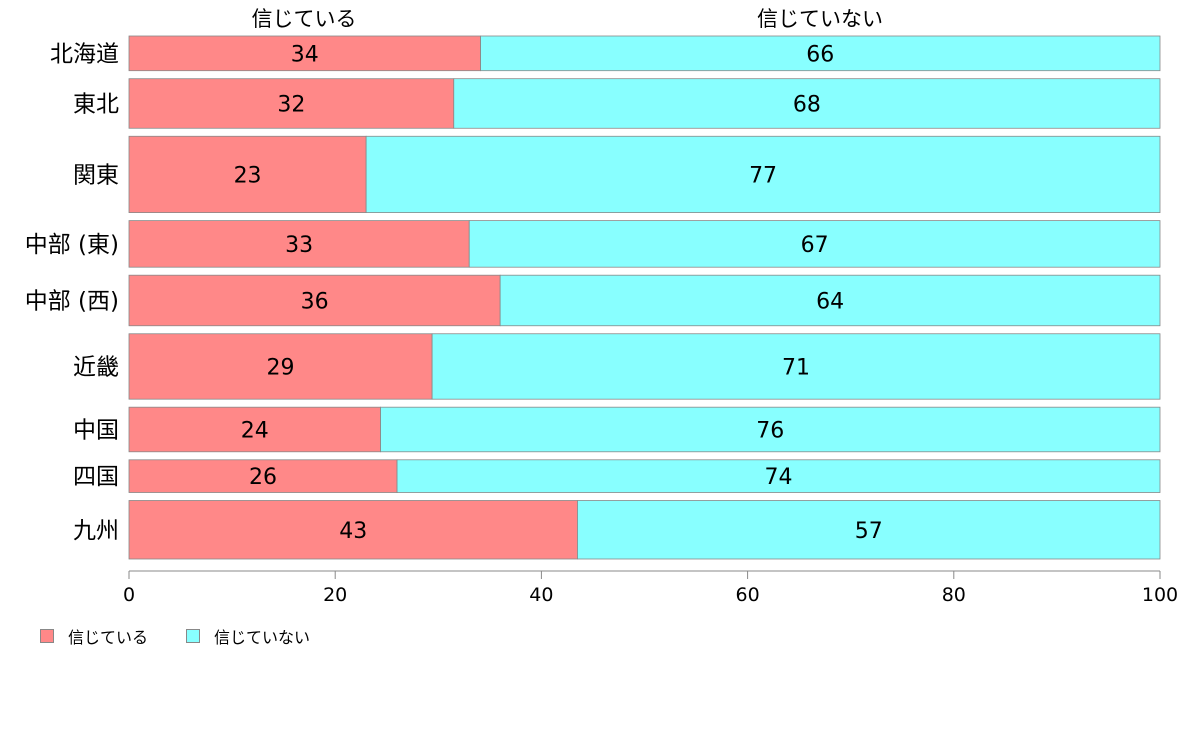 Image resolution: width=1188 pixels, height=736 pixels. What do you see at coordinates (193, 636) in the screenshot?
I see `legend-swatch-not-believe` at bounding box center [193, 636].